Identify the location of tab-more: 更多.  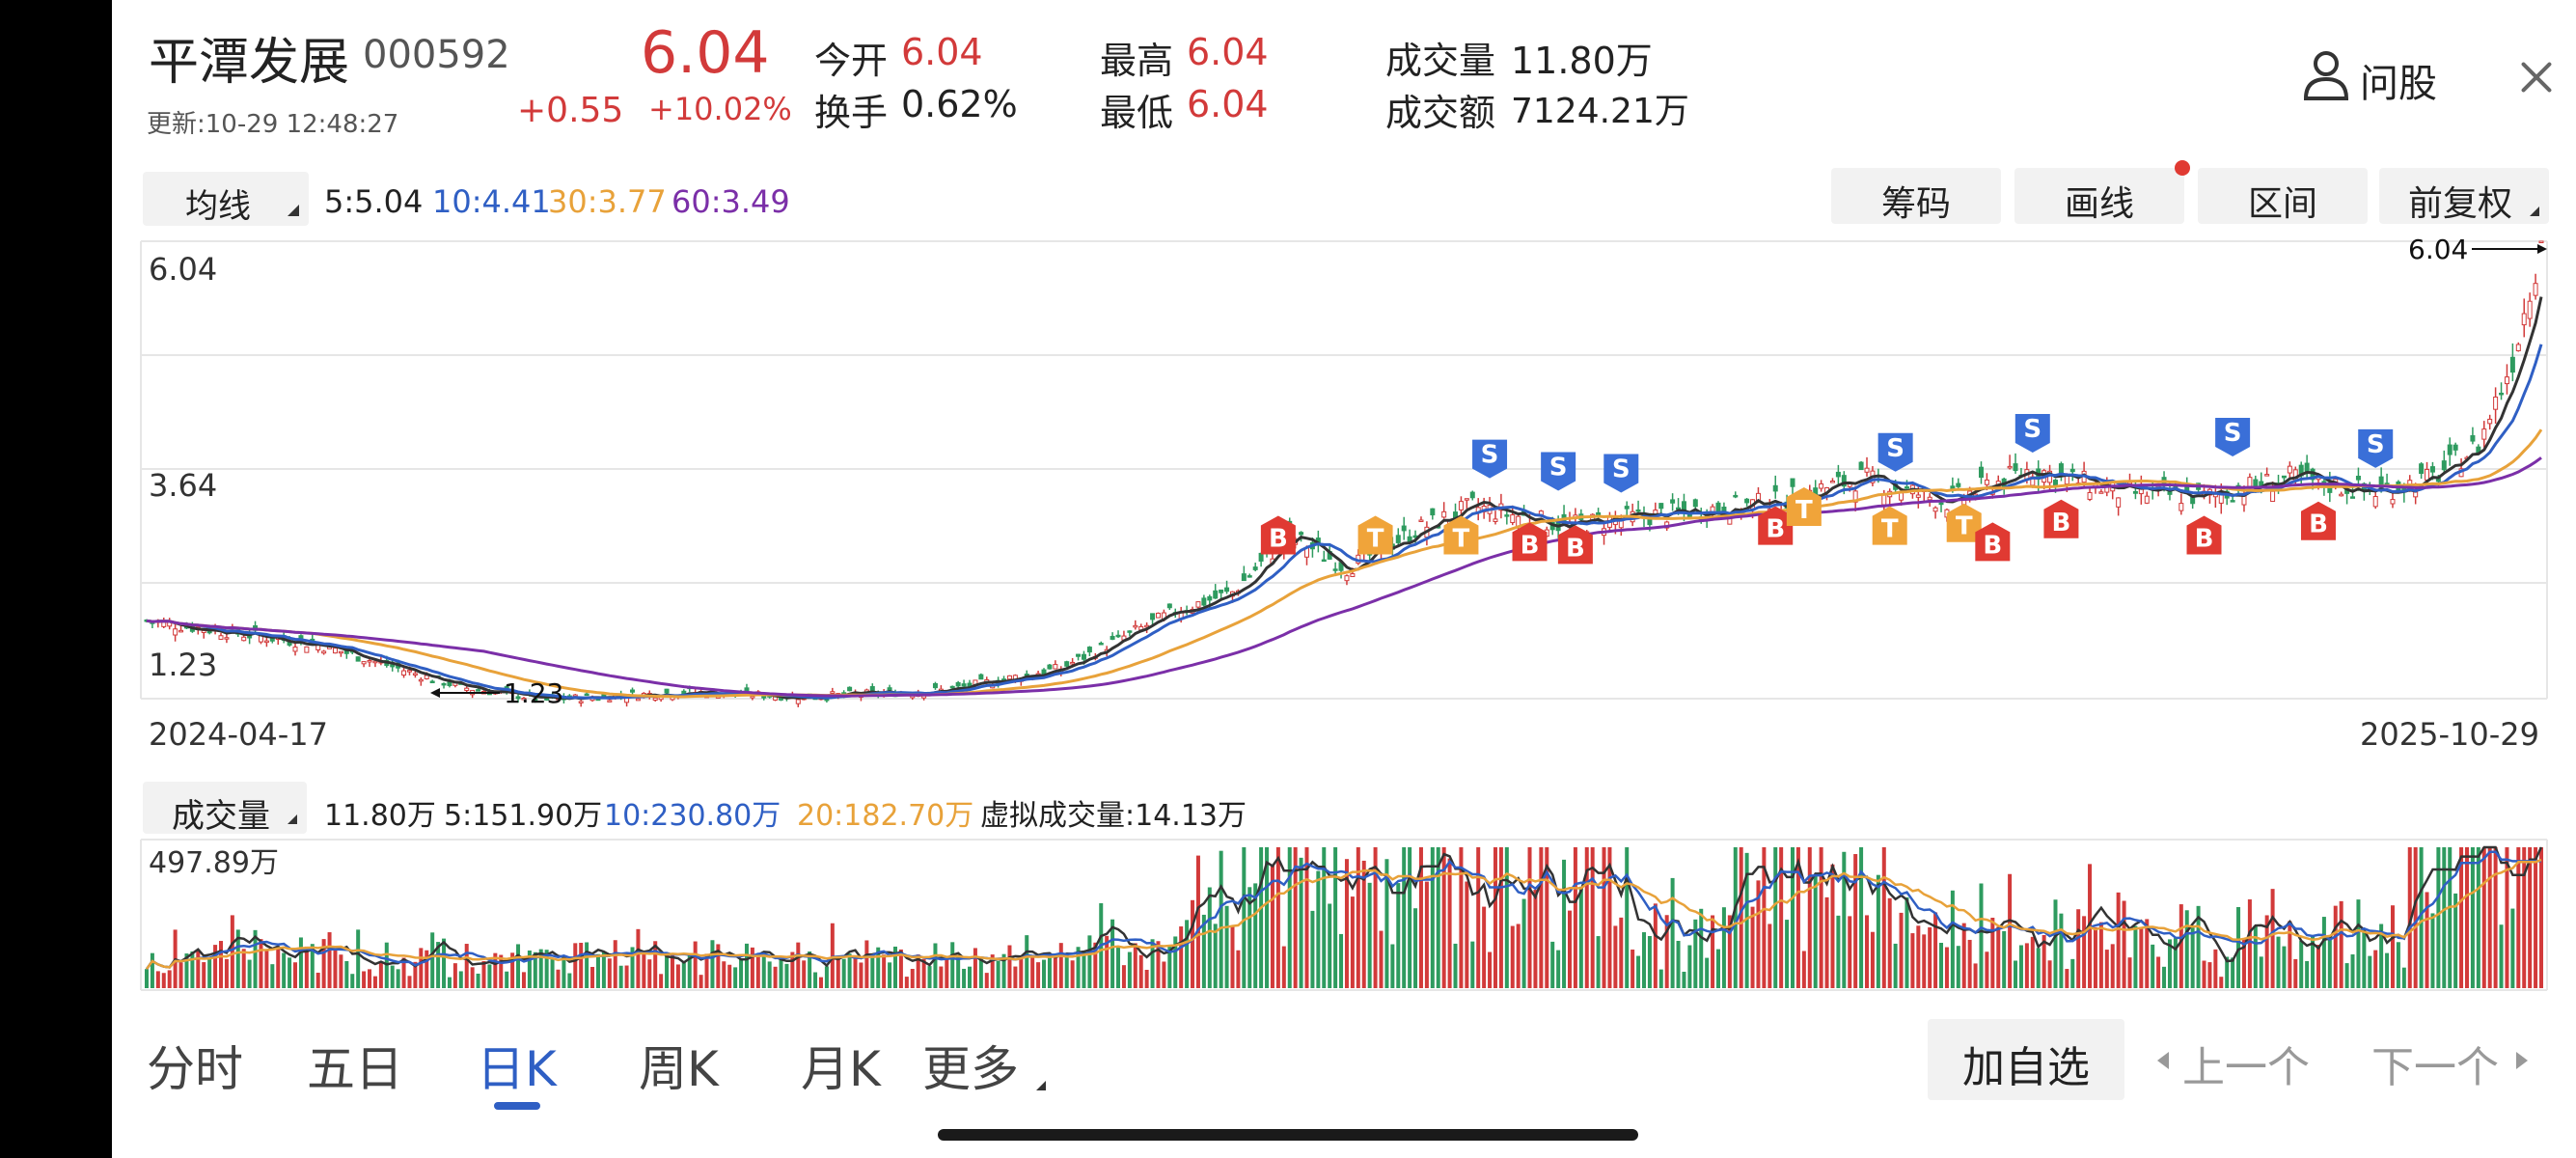
(984, 1064).